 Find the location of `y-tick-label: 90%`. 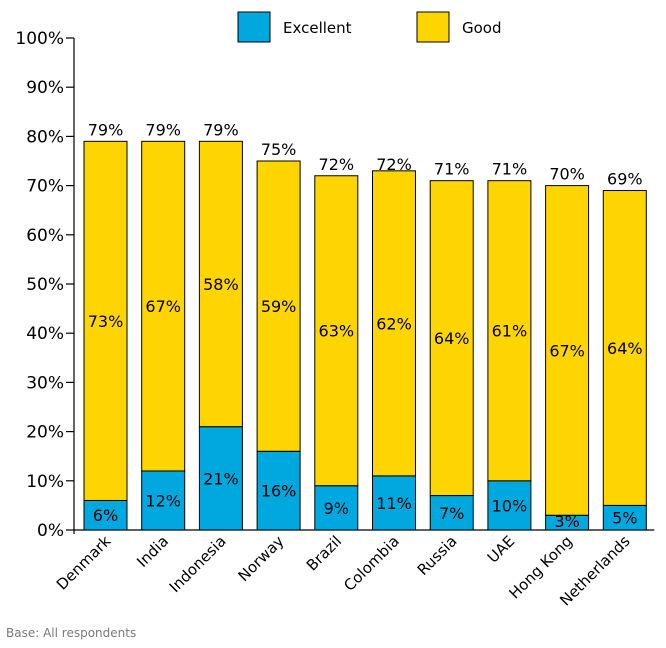

y-tick-label: 90% is located at coordinates (45, 88).